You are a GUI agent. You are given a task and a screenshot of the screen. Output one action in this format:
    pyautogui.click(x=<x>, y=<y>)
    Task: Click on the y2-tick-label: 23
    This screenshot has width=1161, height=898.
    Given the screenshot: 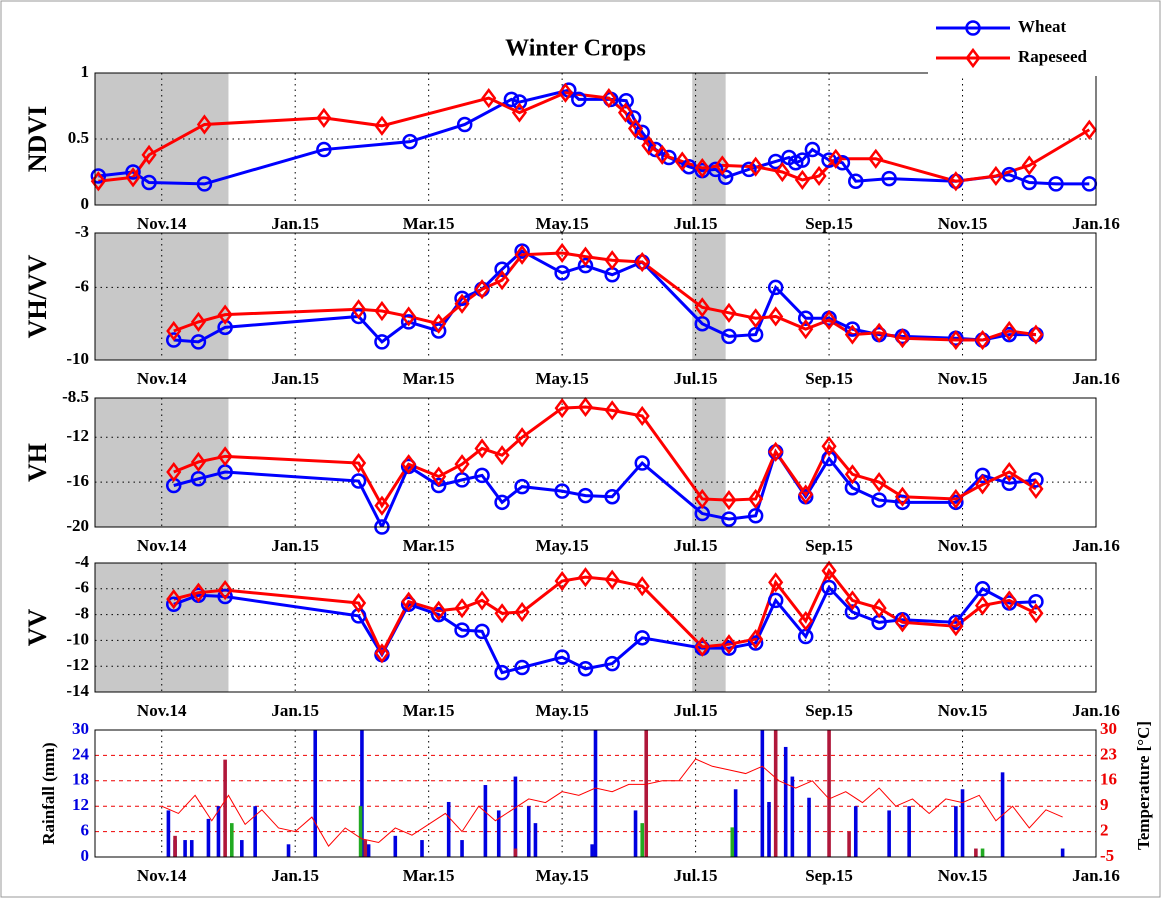 What is the action you would take?
    pyautogui.click(x=1108, y=753)
    